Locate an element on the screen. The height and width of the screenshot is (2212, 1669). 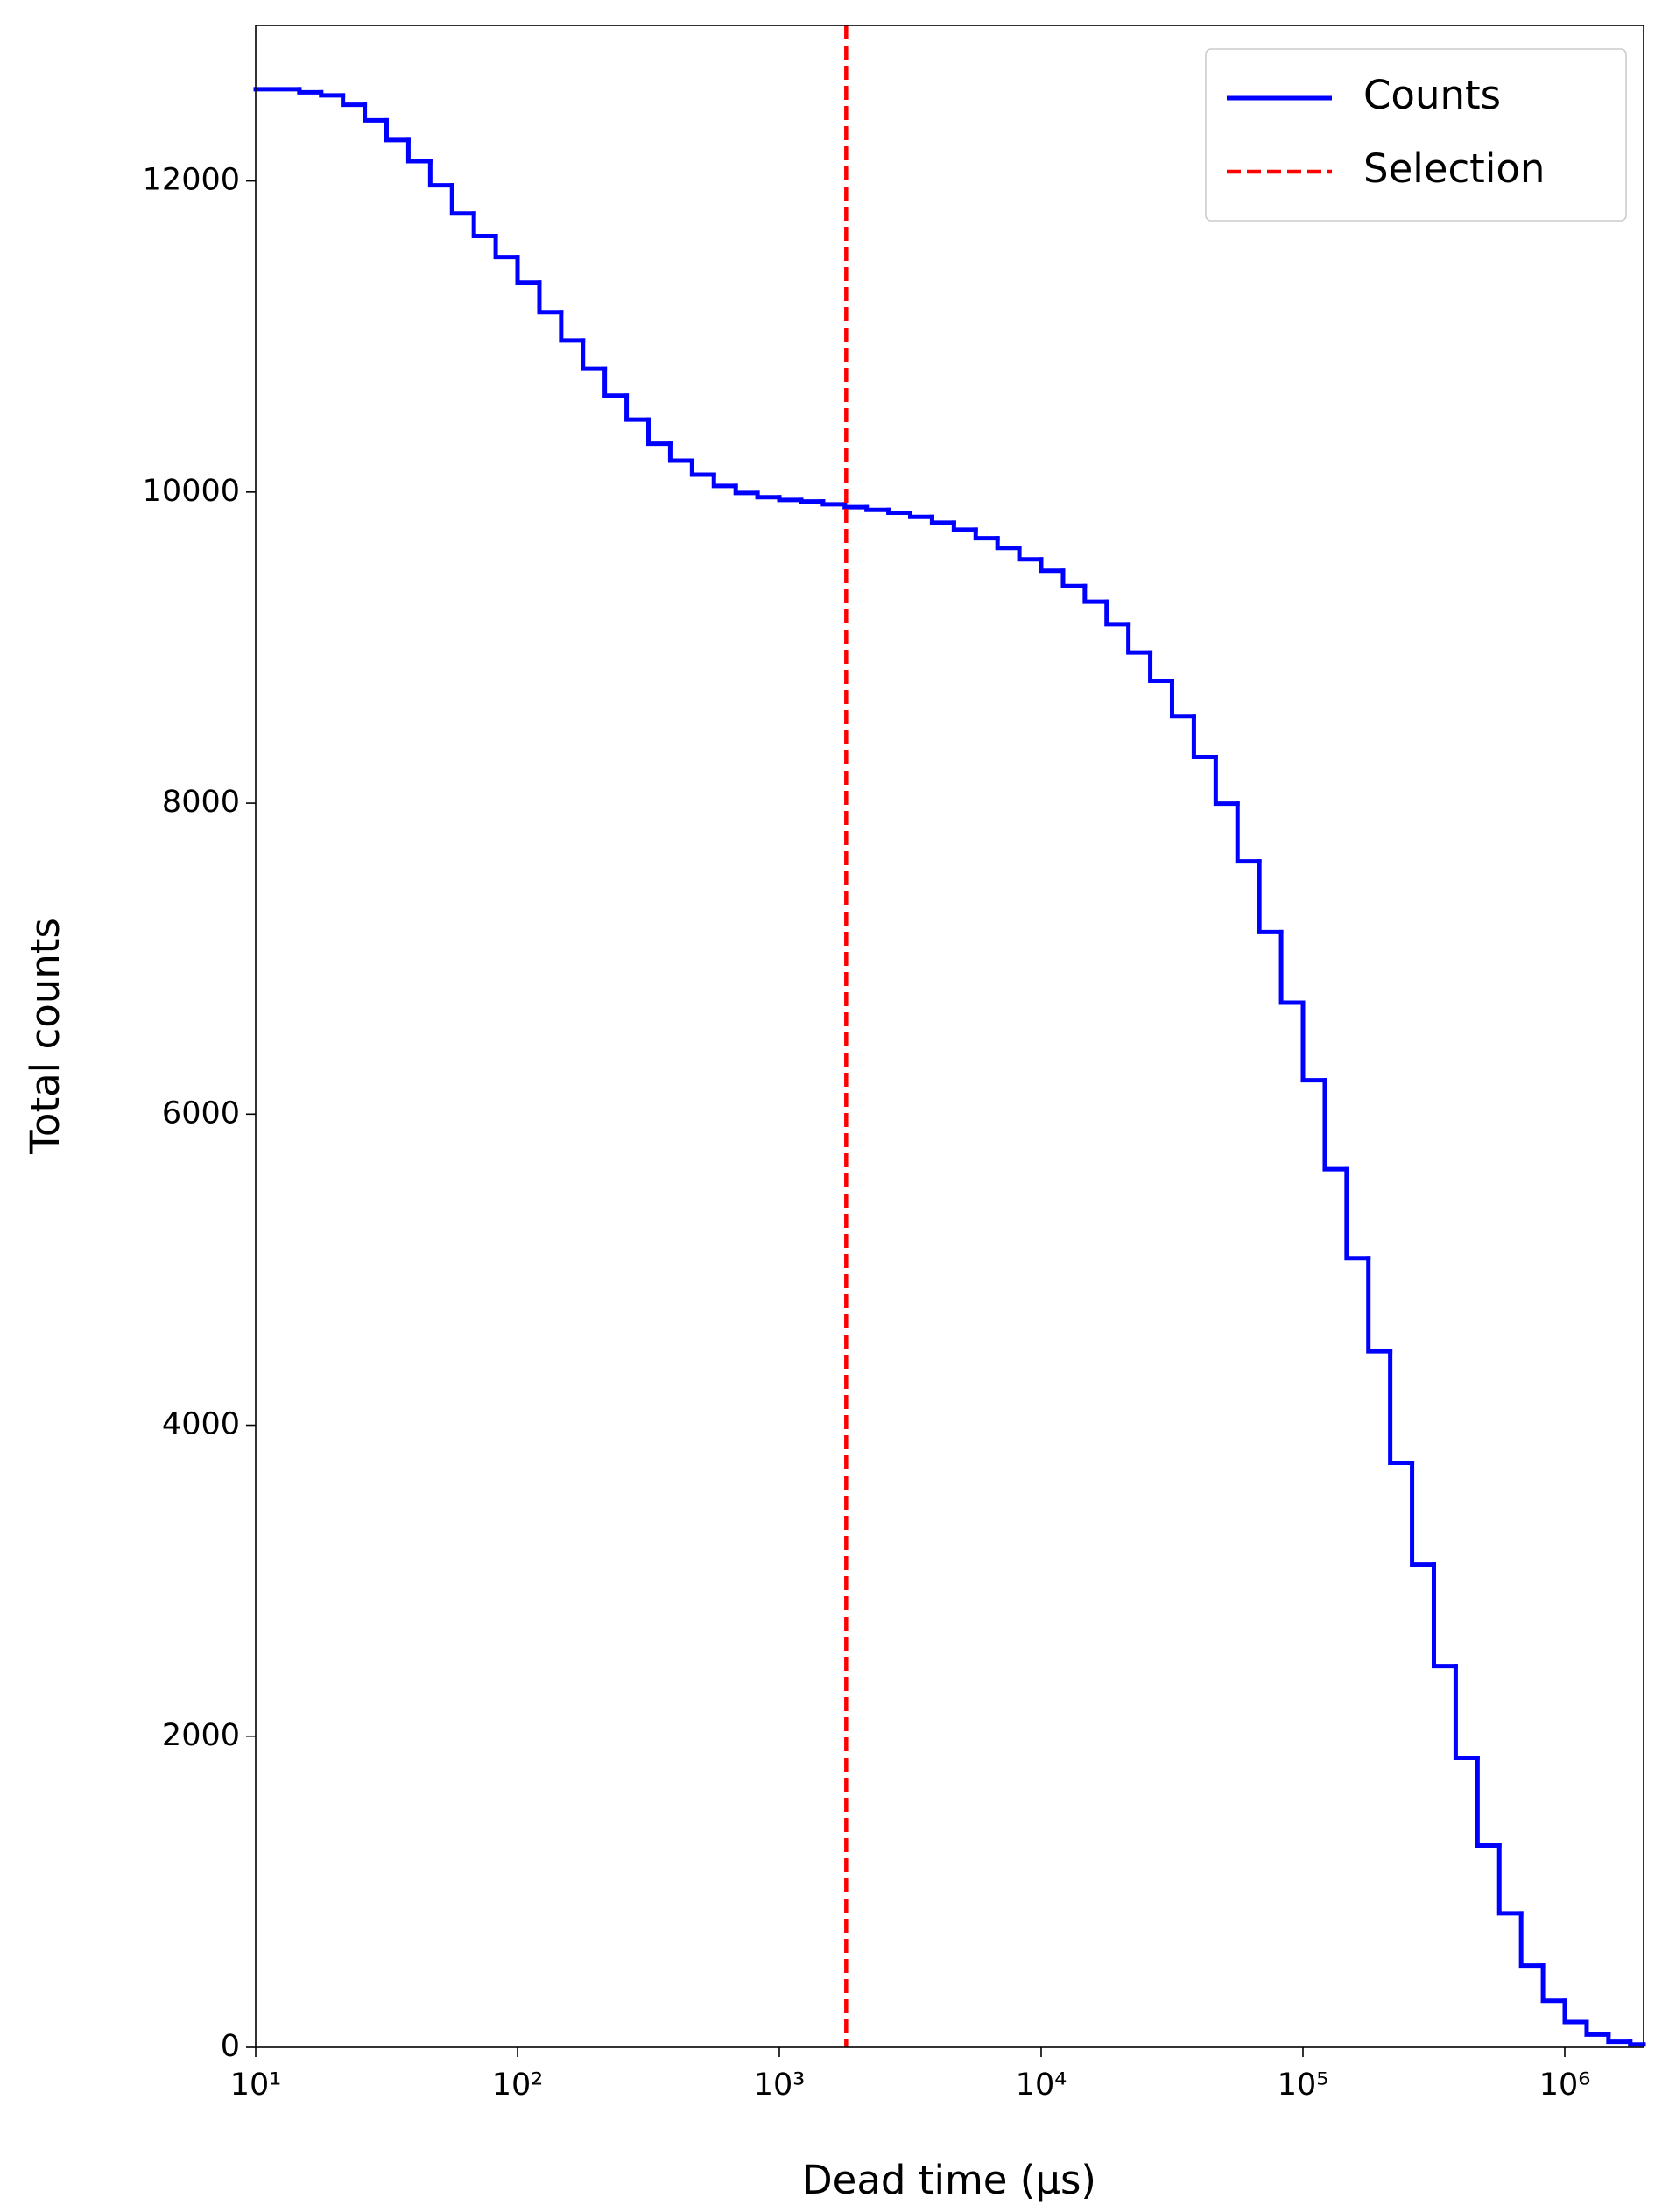
x-tick-label: 10⁶ is located at coordinates (1565, 2085).